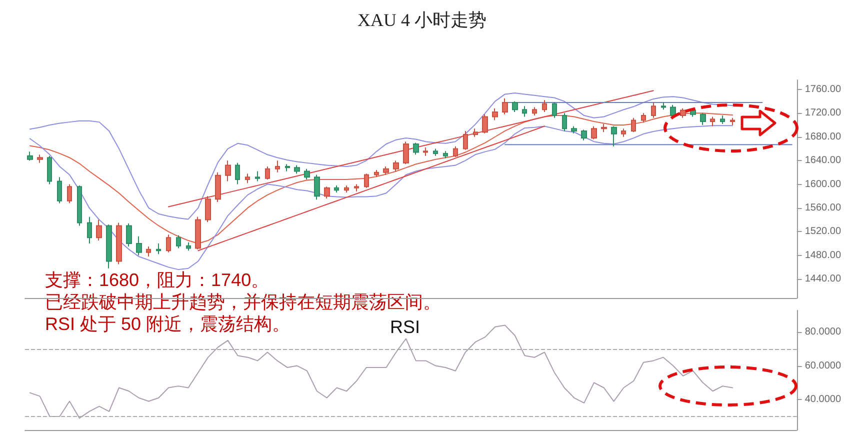 This screenshot has width=844, height=434. I want to click on annotation: RSI 处于 50 附近，震荡结构。, so click(167, 324).